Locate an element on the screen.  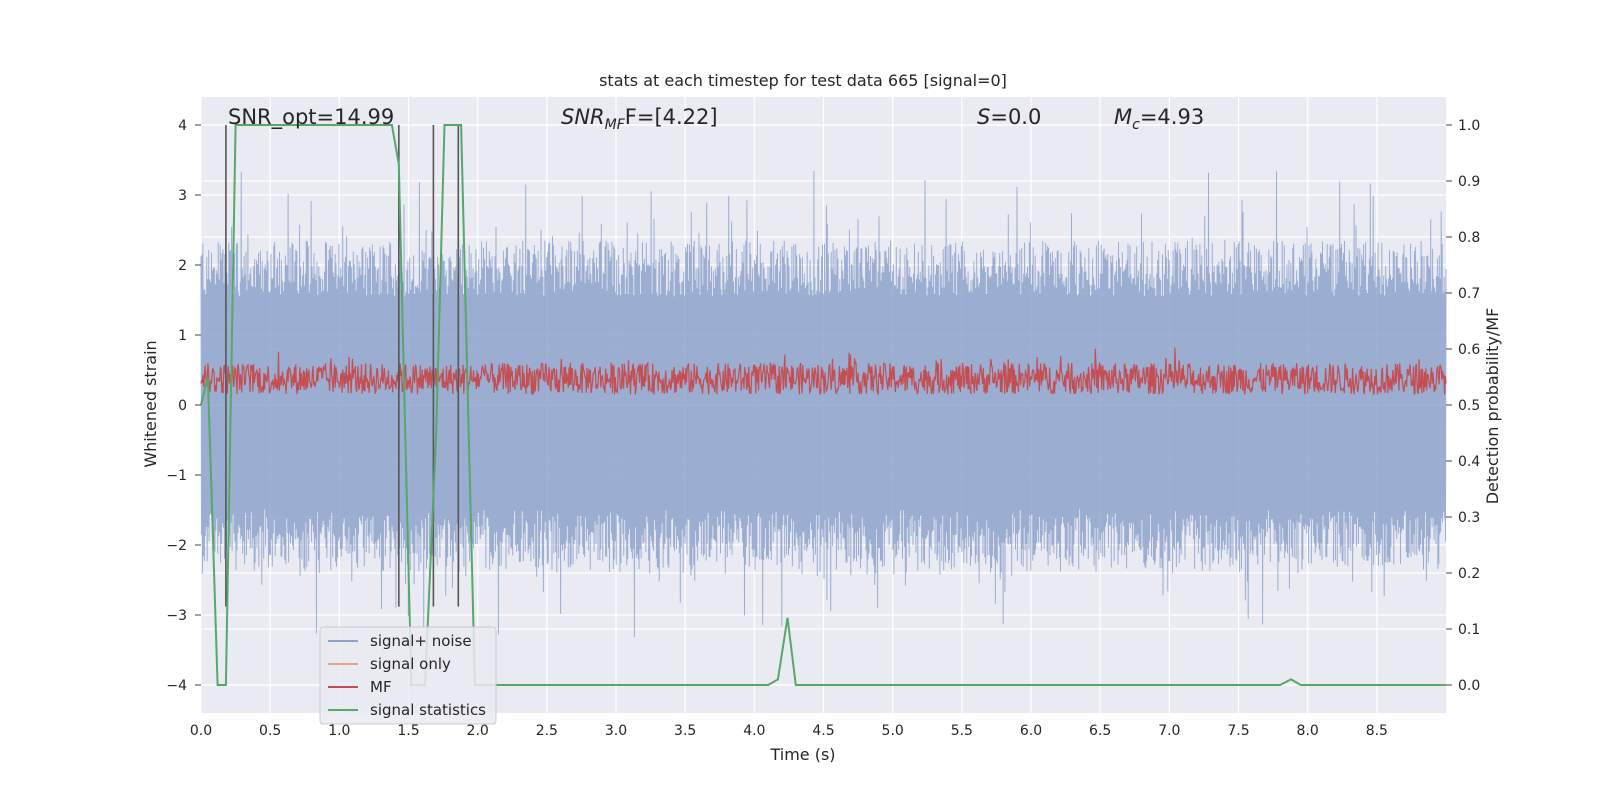
detection-markers is located at coordinates (342, 366).